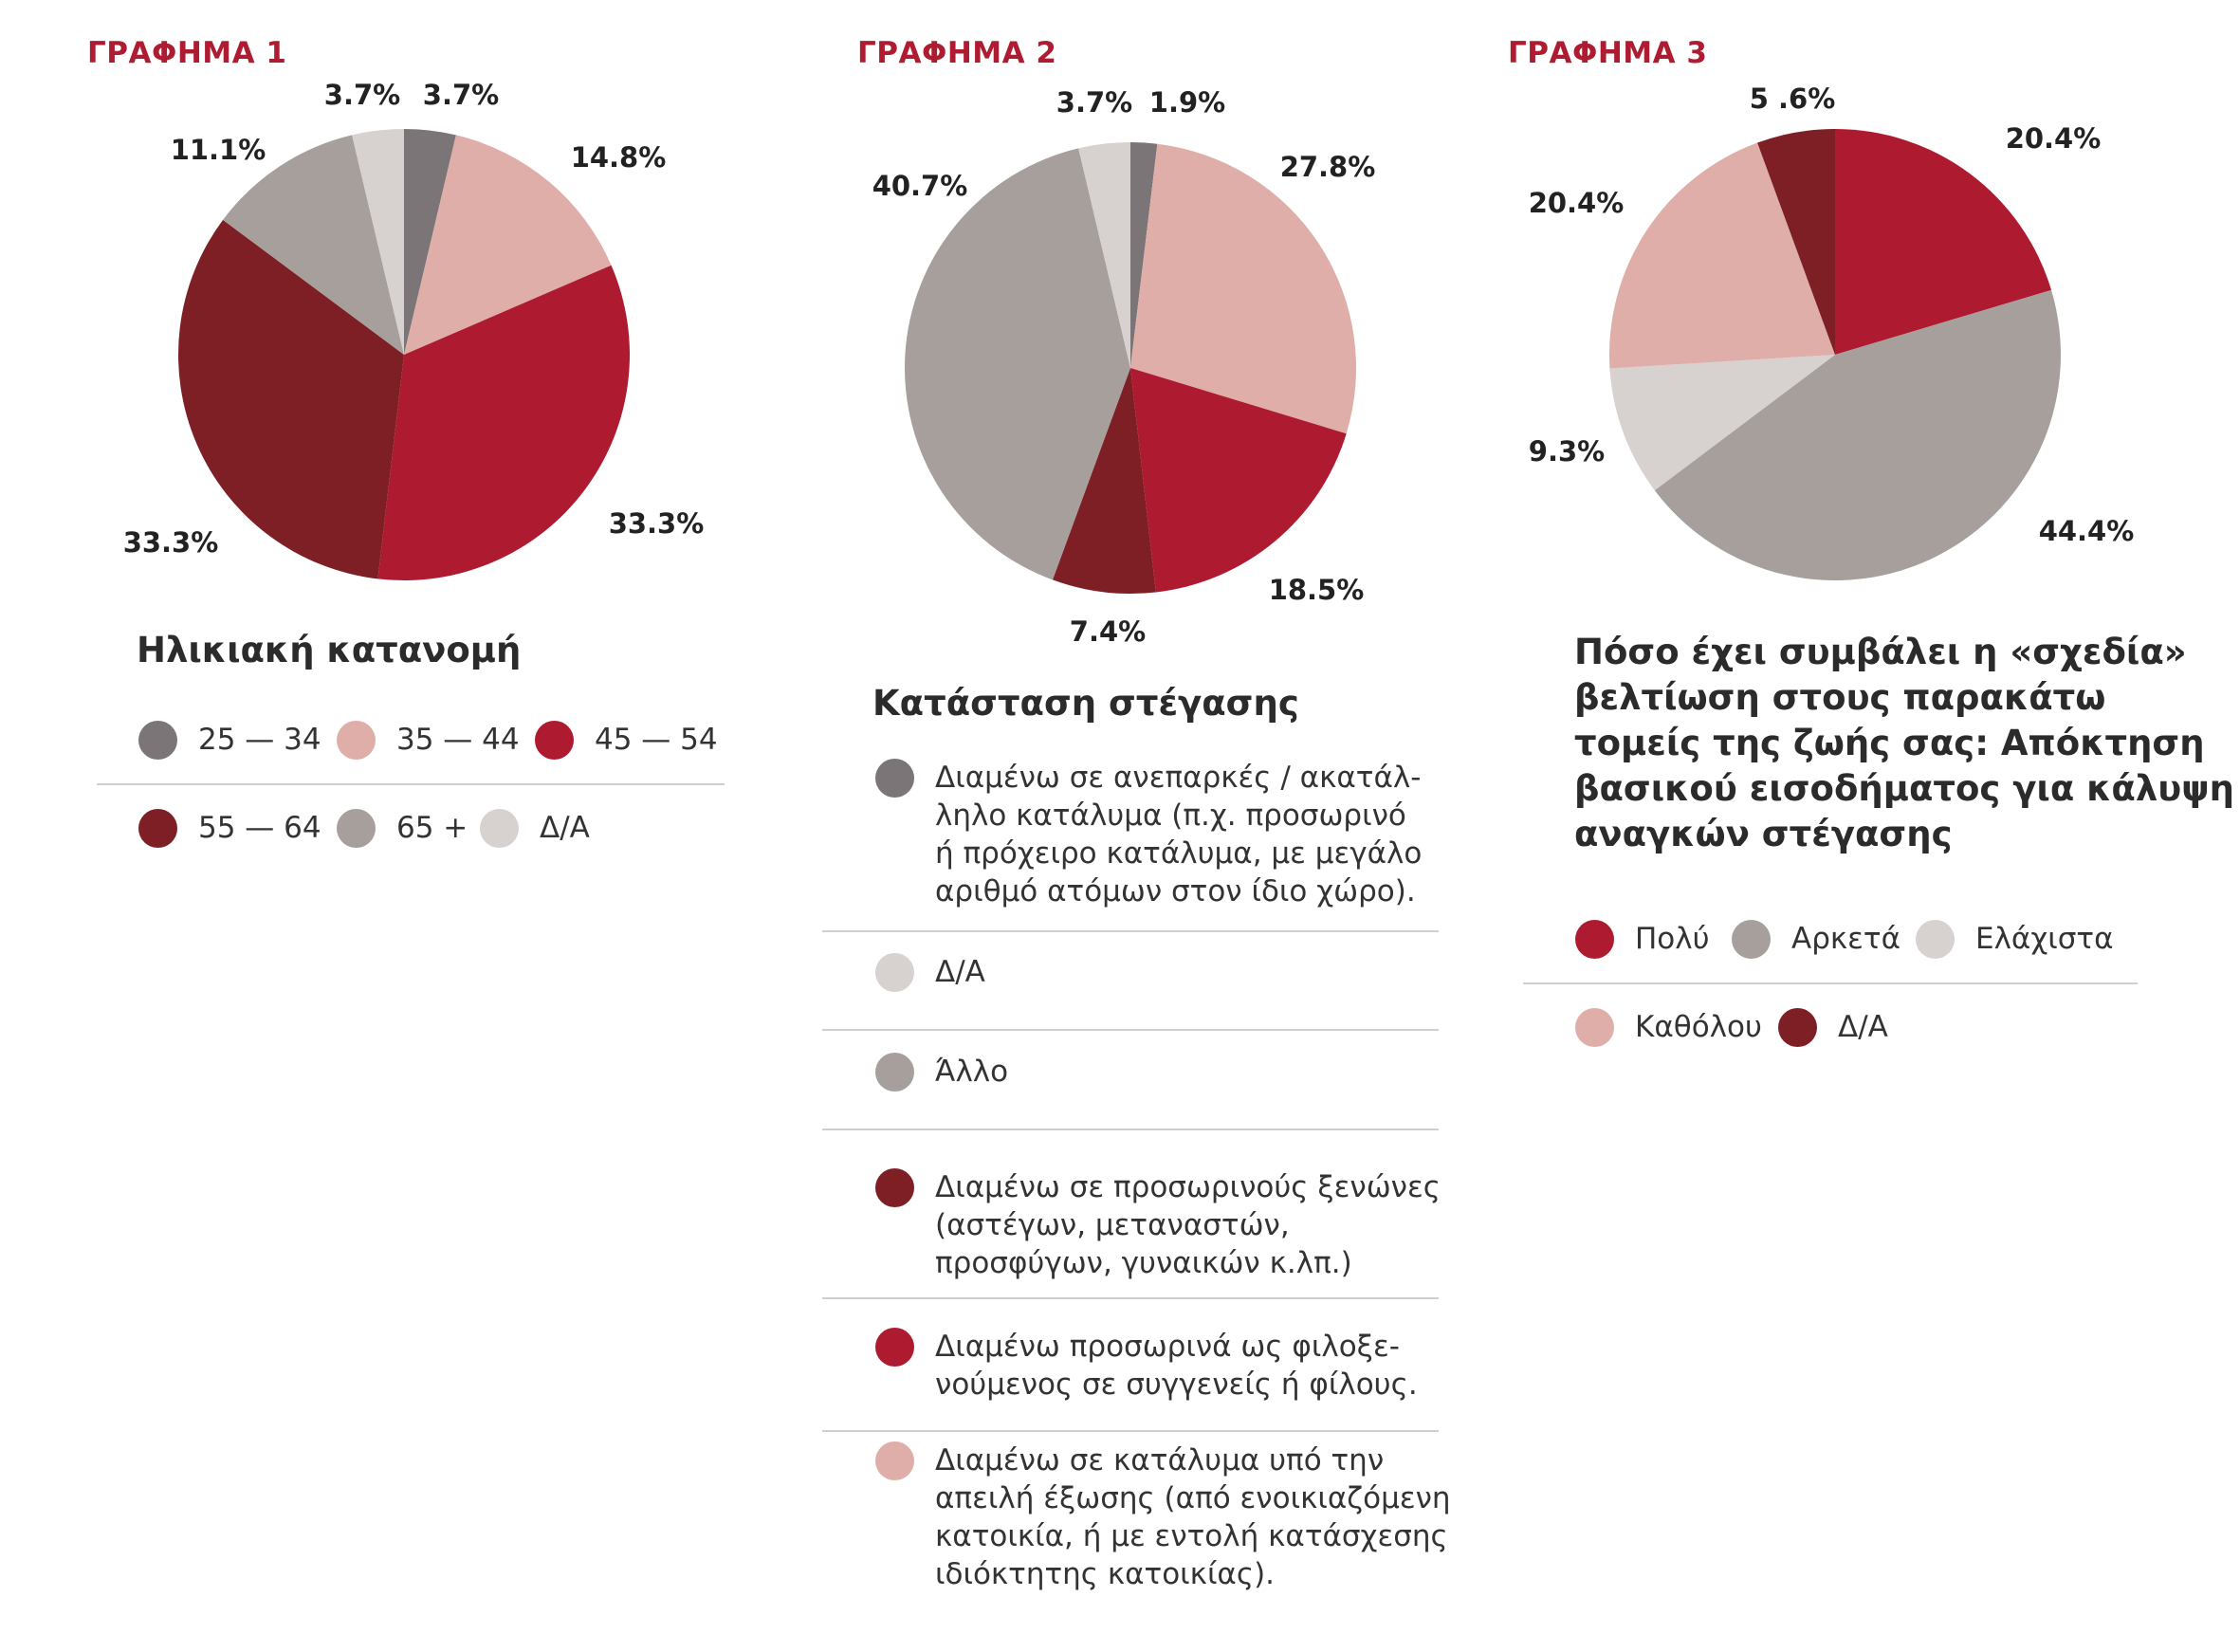 The height and width of the screenshot is (1652, 2240). Describe the element at coordinates (1698, 1027) in the screenshot. I see `legend-label: Καθόλου` at that location.